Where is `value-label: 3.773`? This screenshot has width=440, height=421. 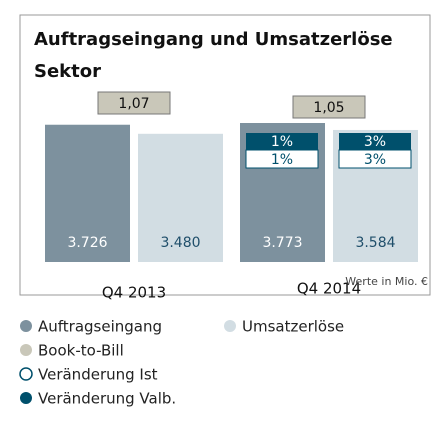 value-label: 3.773 is located at coordinates (282, 243).